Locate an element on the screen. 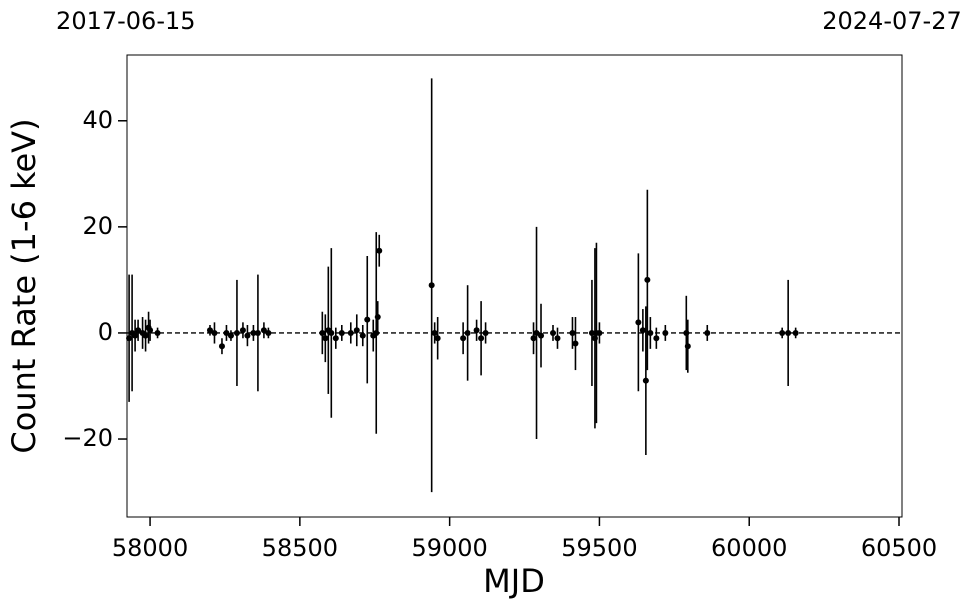  y-tick-label: 0 is located at coordinates (105, 332).